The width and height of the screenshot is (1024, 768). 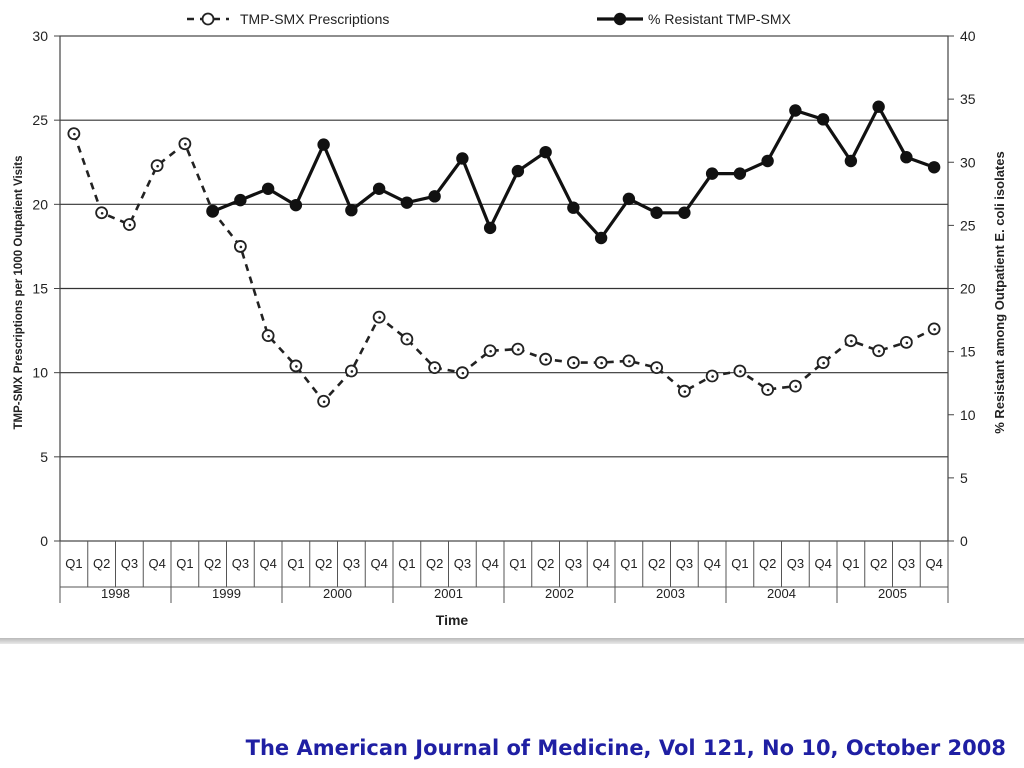 What do you see at coordinates (968, 99) in the screenshot?
I see `y2-tick-label: 35` at bounding box center [968, 99].